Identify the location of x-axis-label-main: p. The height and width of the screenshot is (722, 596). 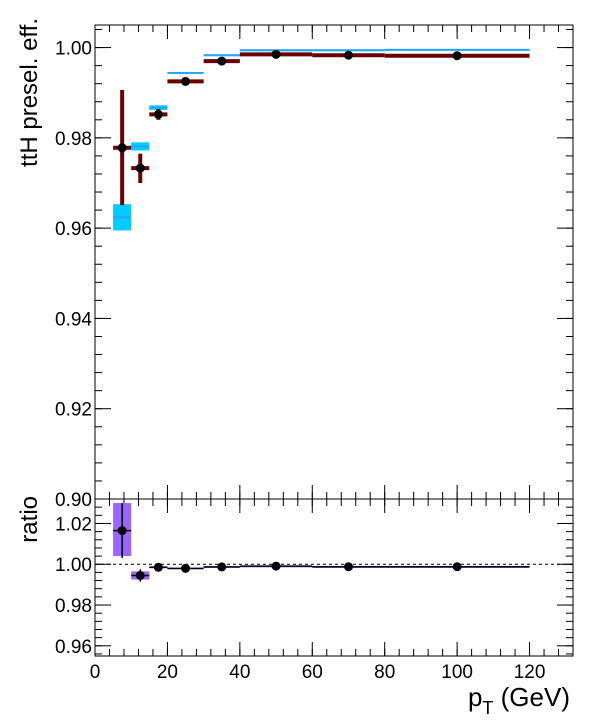
(475, 697).